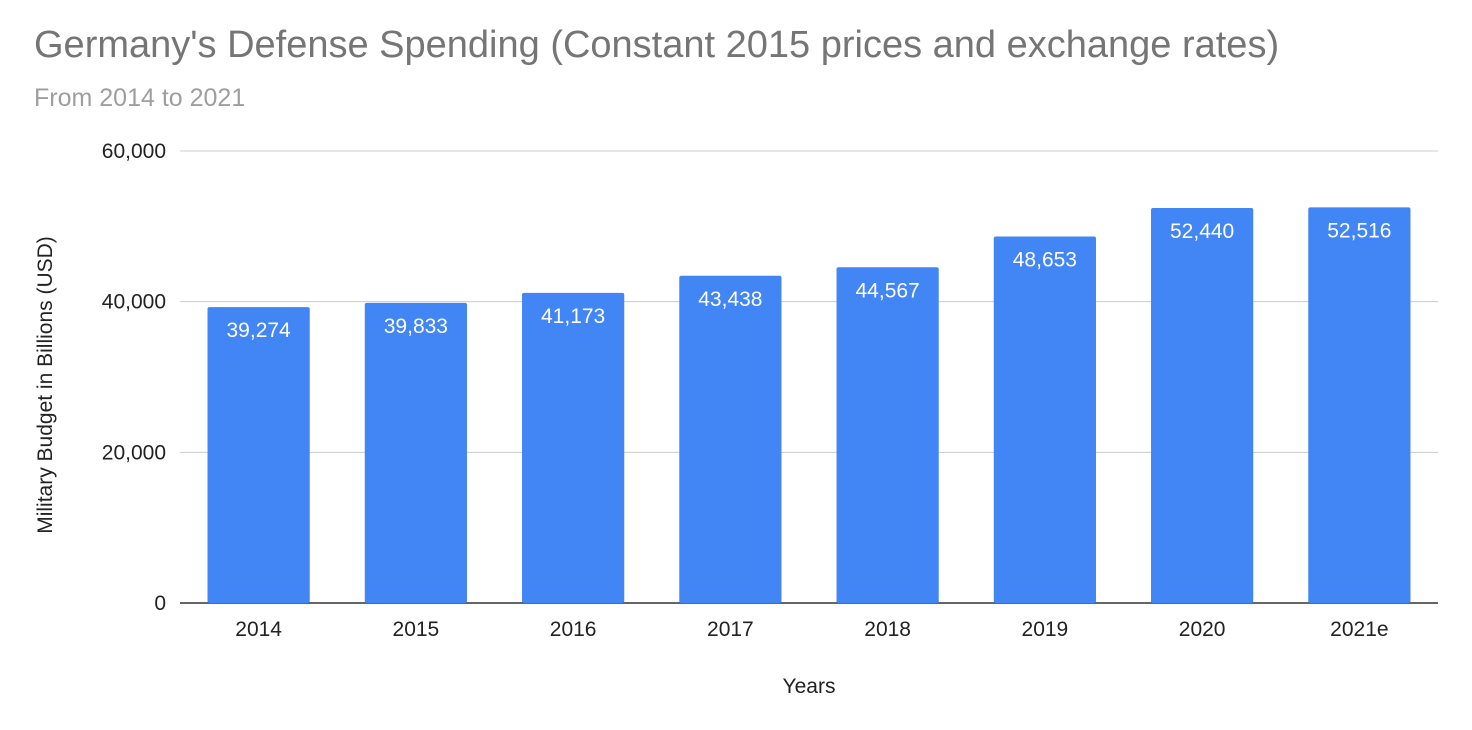 Image resolution: width=1472 pixels, height=730 pixels. I want to click on bar-2017, so click(730, 439).